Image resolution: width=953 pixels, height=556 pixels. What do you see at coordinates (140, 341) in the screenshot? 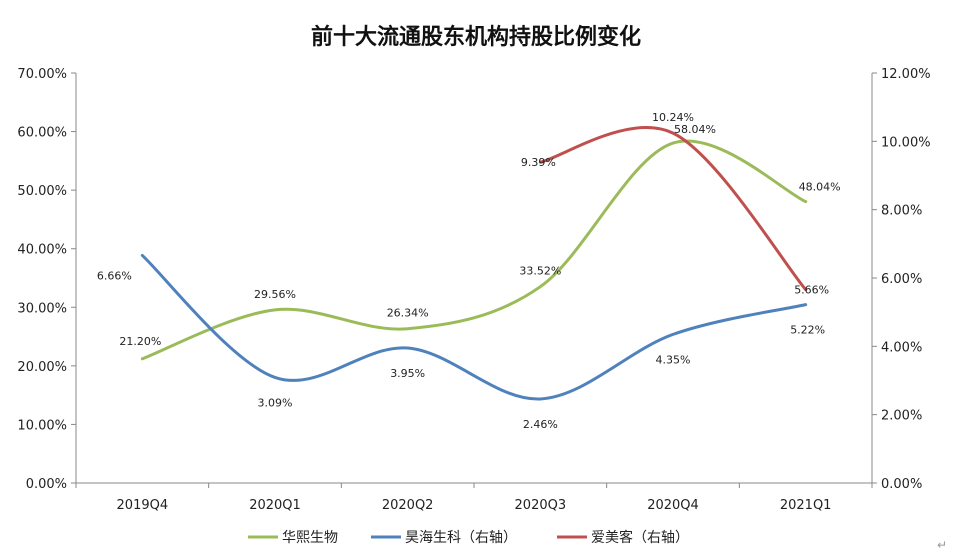
I see `data-label: 21.20%` at bounding box center [140, 341].